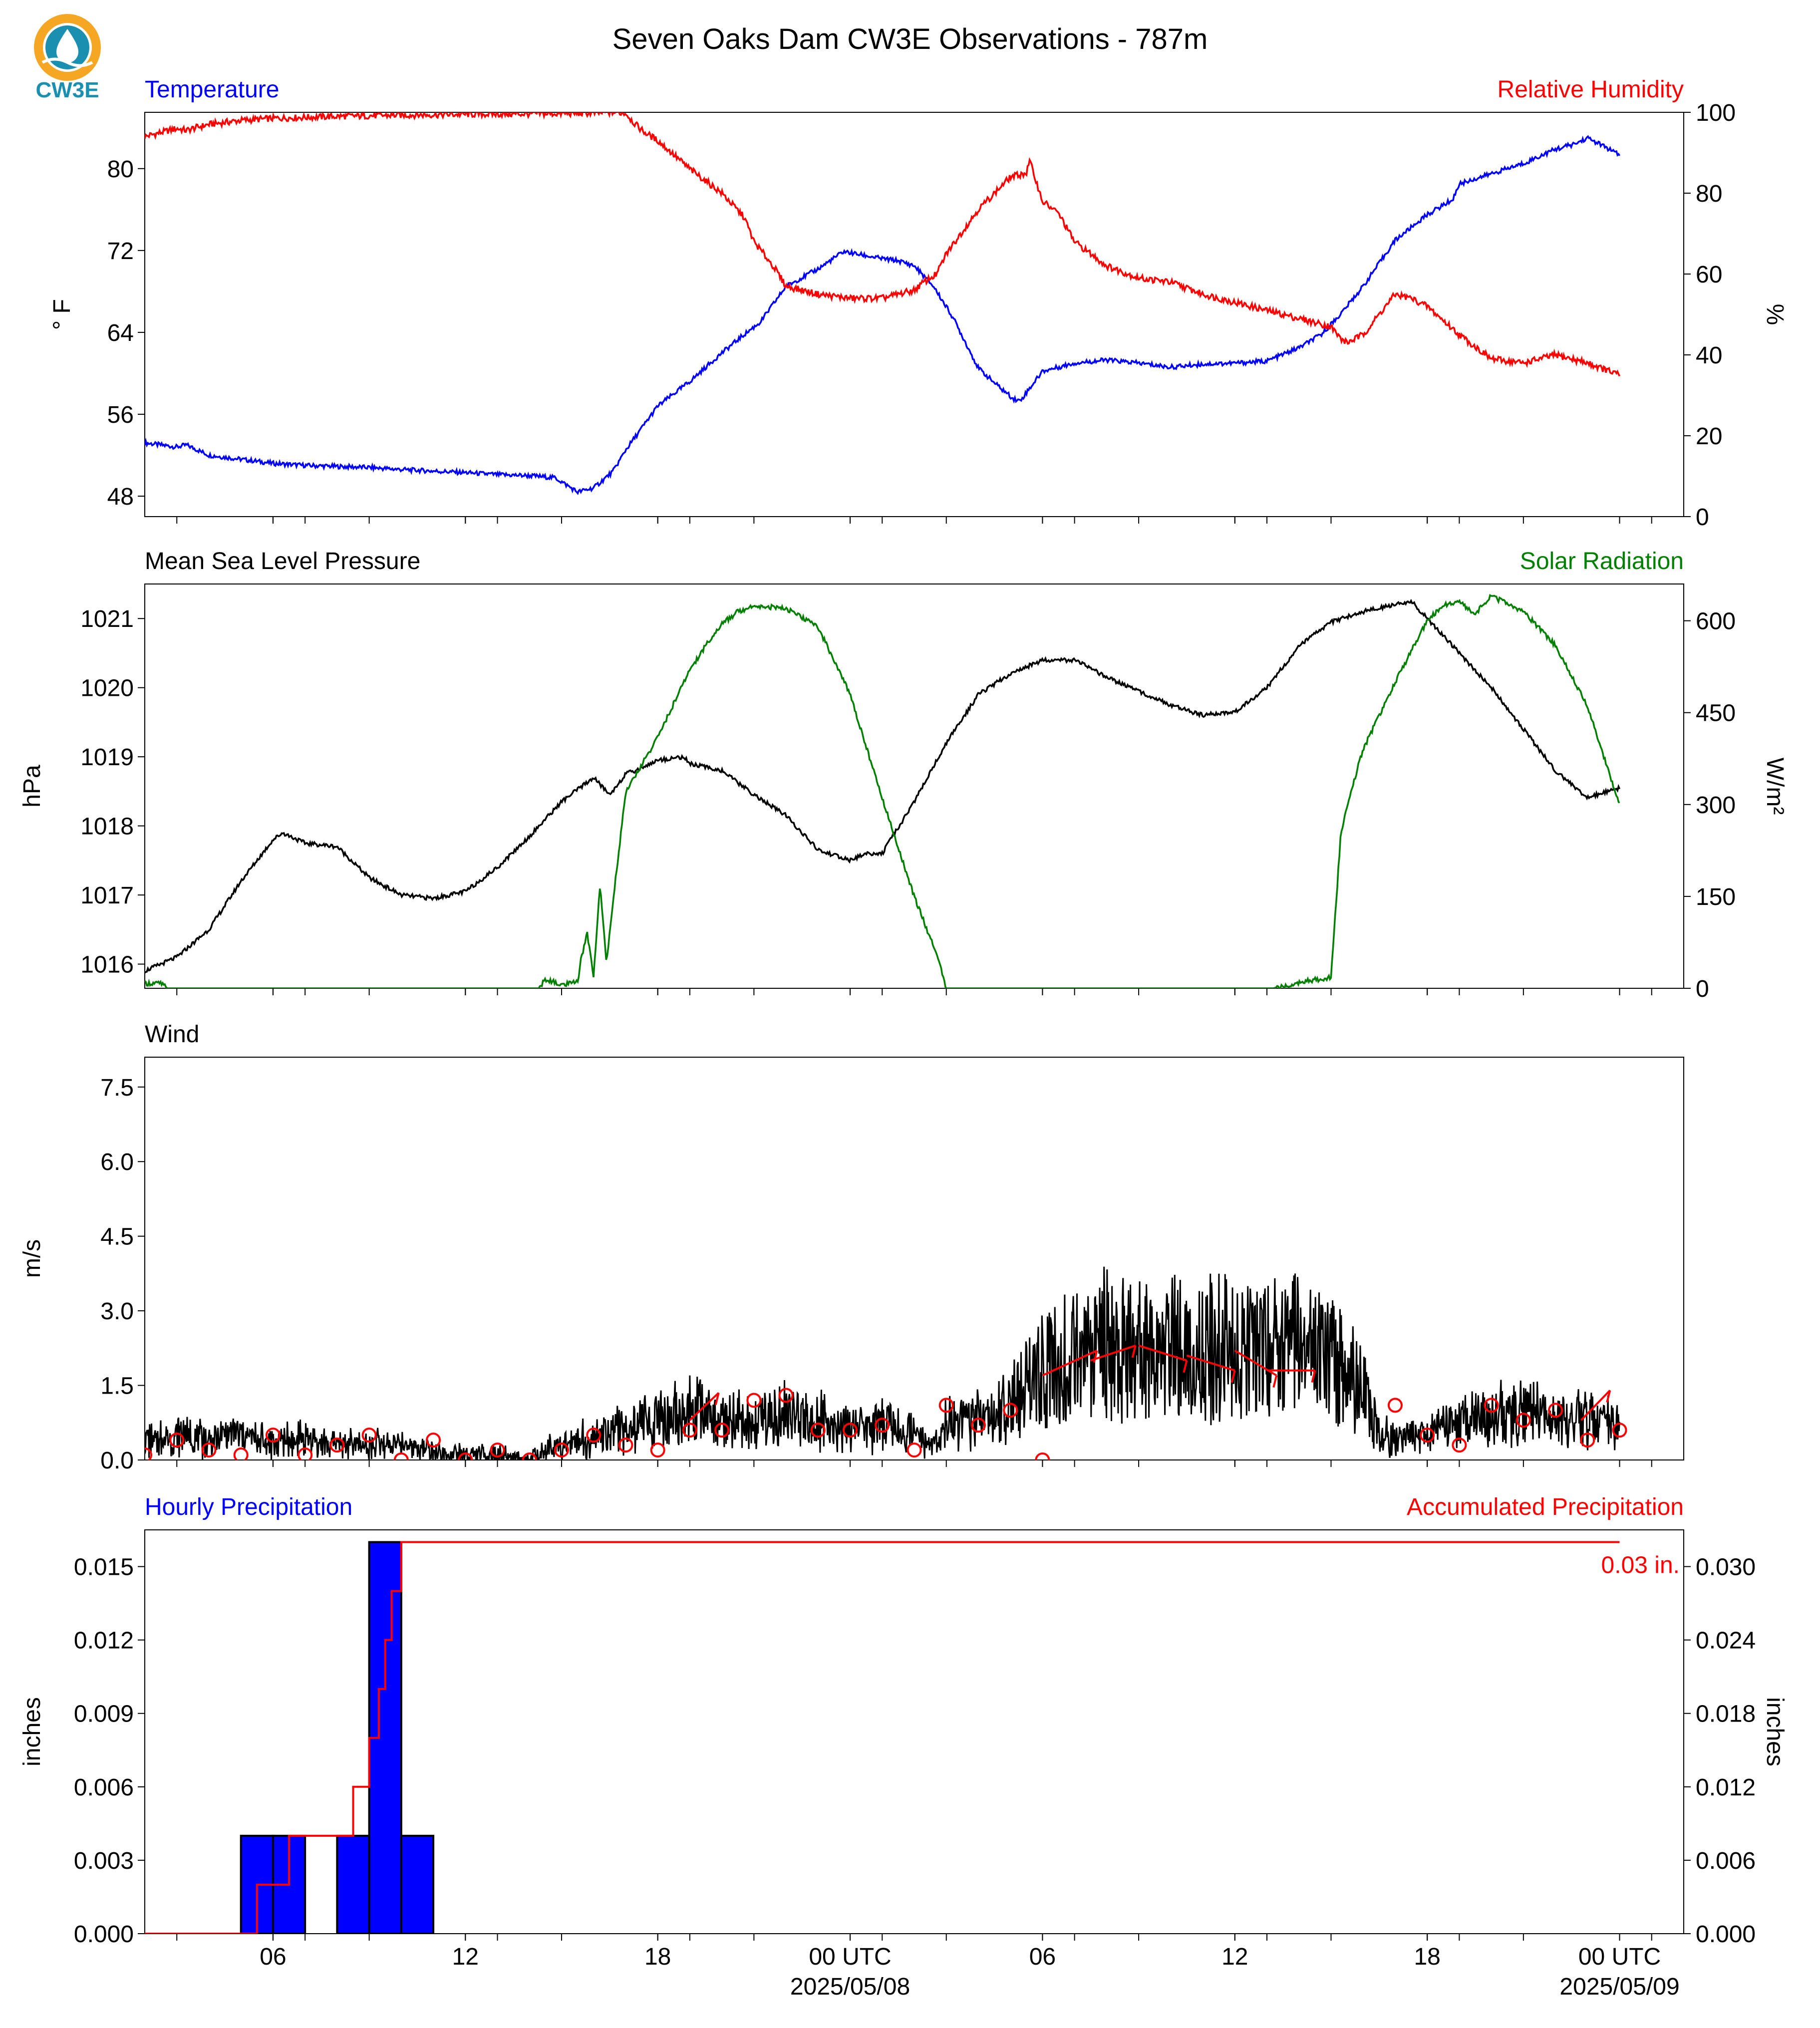 This screenshot has width=1820, height=2028. What do you see at coordinates (1726, 1934) in the screenshot?
I see `y-tick-label-right: 0.000` at bounding box center [1726, 1934].